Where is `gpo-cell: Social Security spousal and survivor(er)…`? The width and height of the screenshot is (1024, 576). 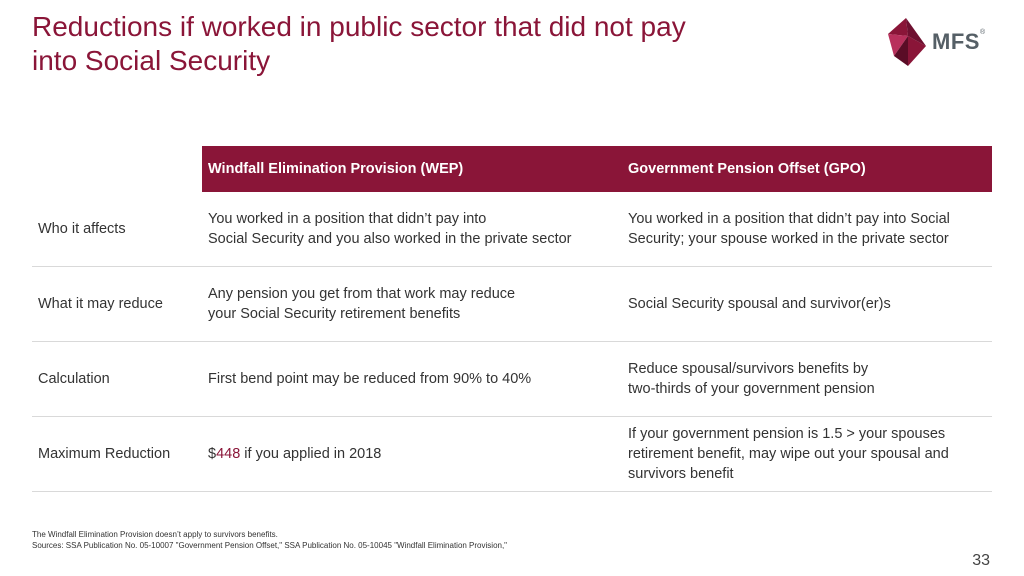
gpo-cell: Social Security spousal and survivor(er)… is located at coordinates (807, 304).